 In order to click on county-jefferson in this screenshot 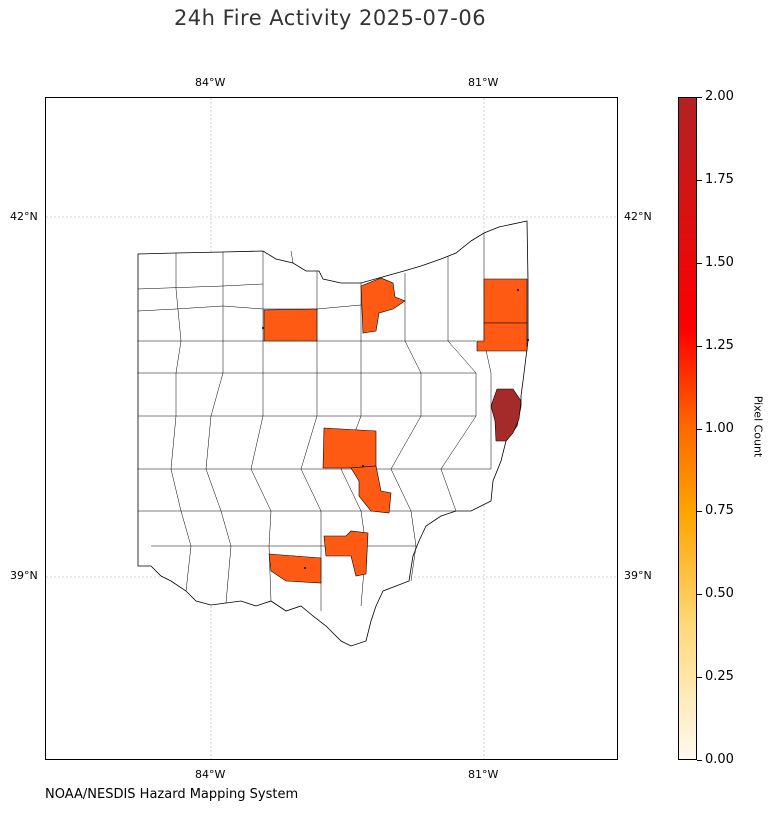, I will do `click(506, 415)`.